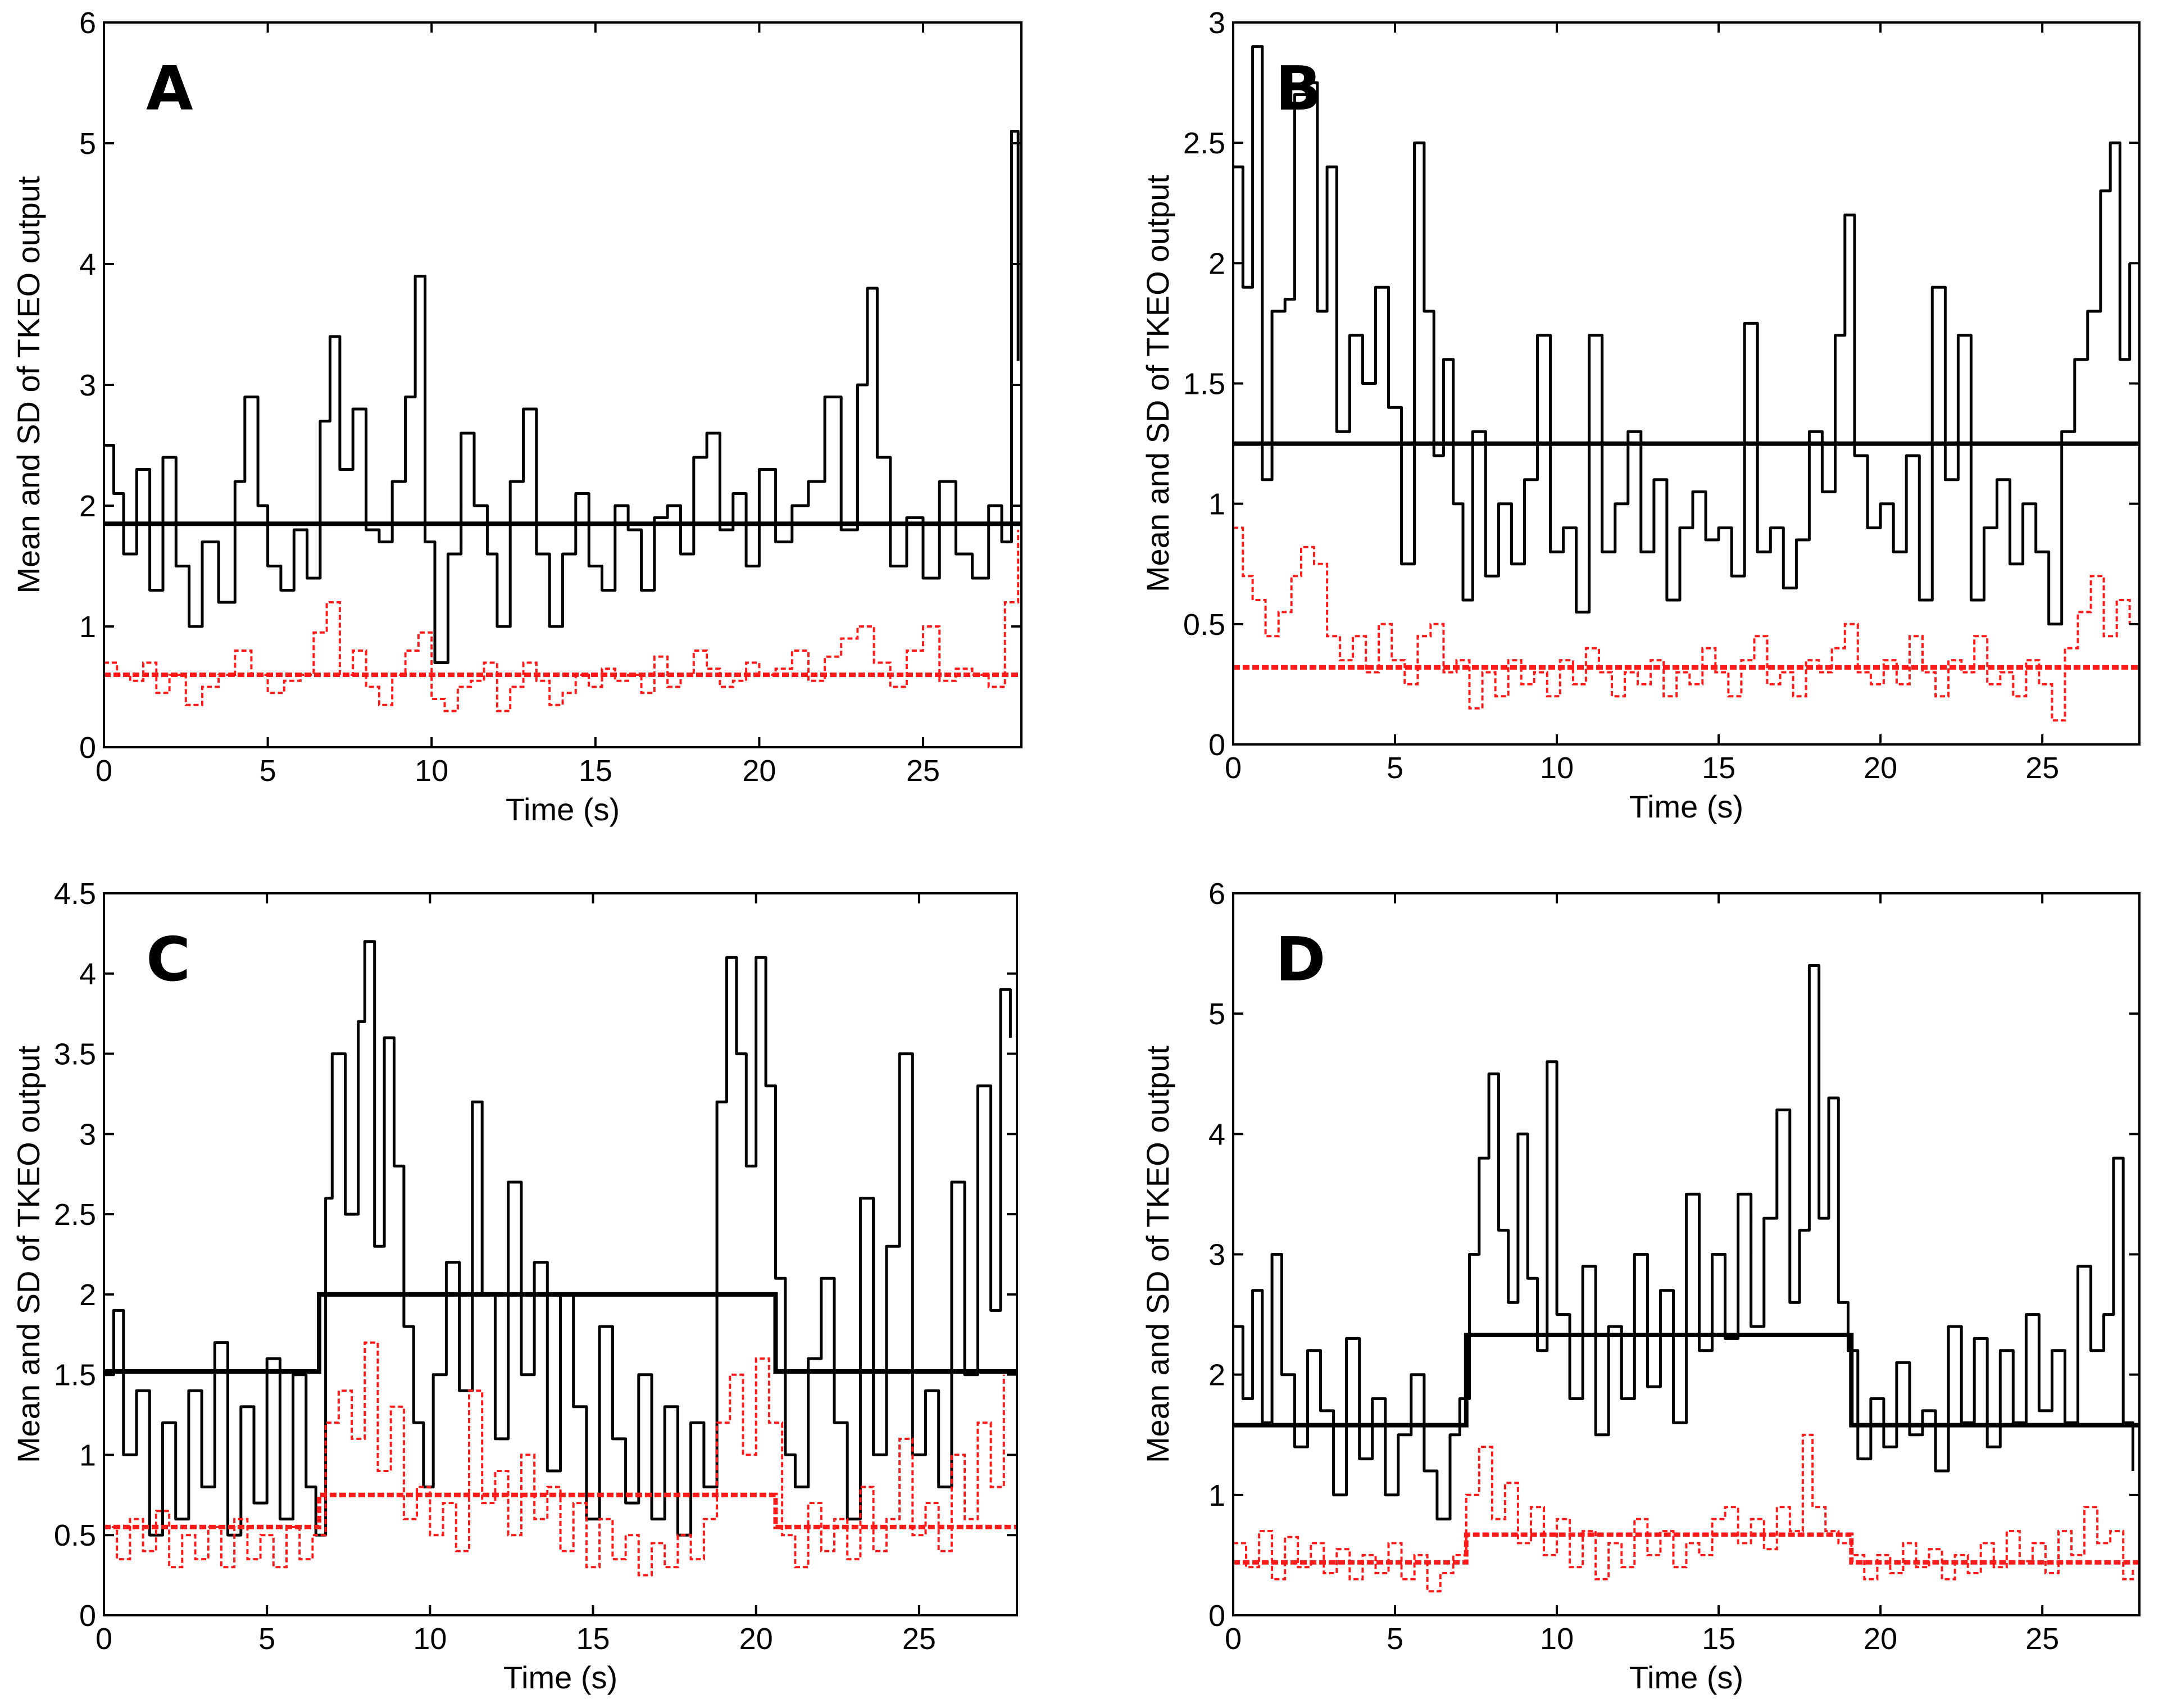 This screenshot has width=2163, height=1708. Describe the element at coordinates (168, 960) in the screenshot. I see `panel-letter: C` at that location.